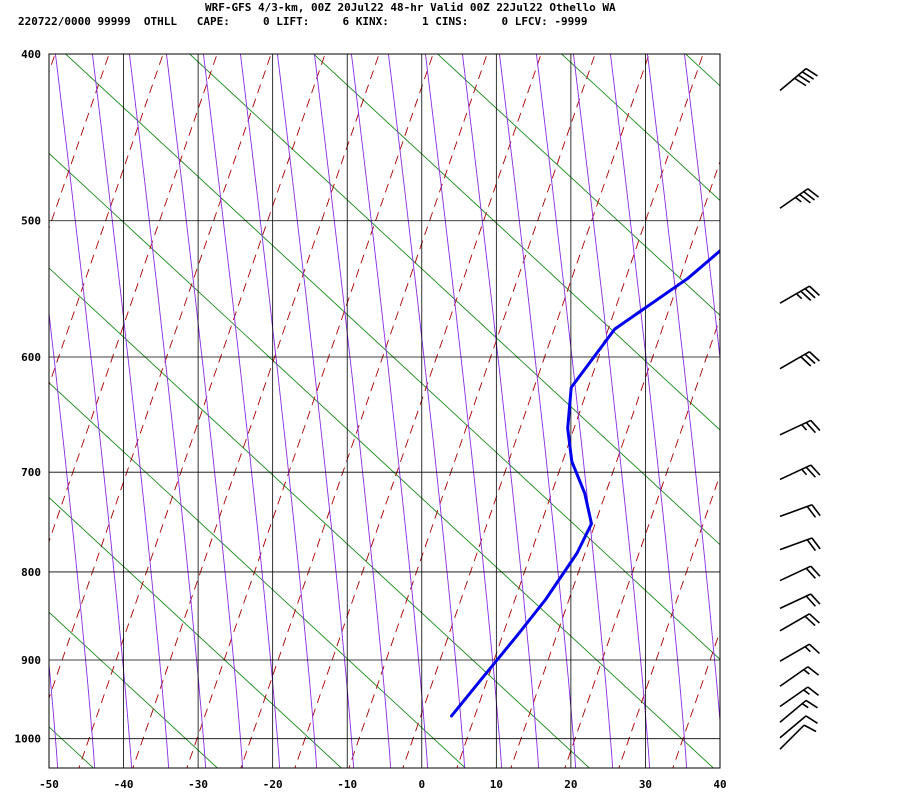  Describe the element at coordinates (28, 739) in the screenshot. I see `y-tick-label: 1000` at that location.